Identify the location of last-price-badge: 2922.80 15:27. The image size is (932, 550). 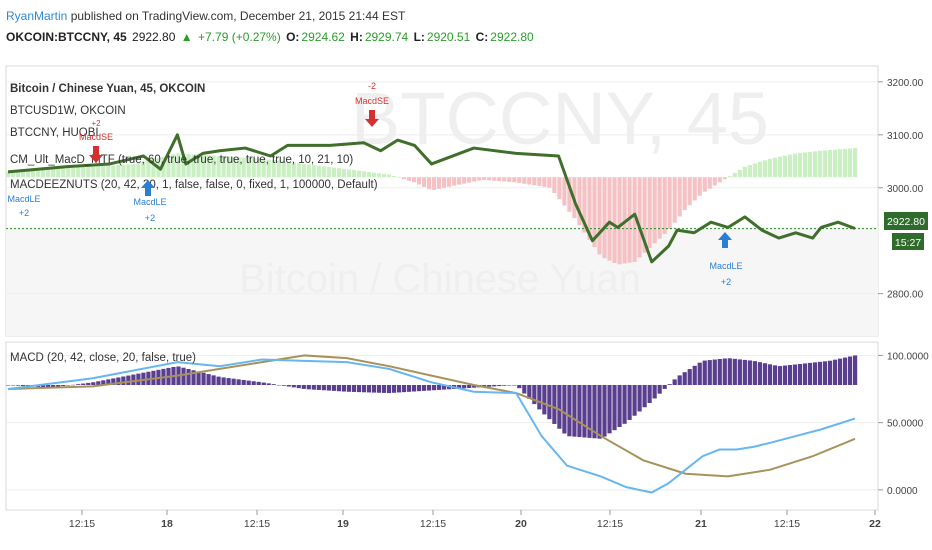
(906, 231).